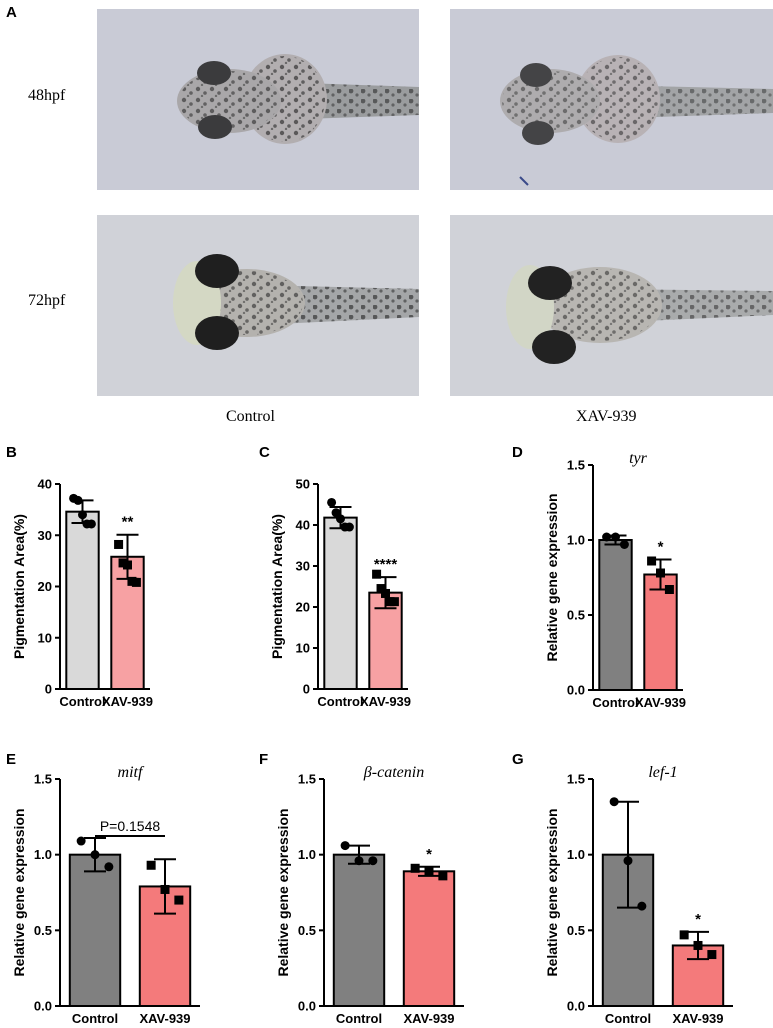  Describe the element at coordinates (131, 772) in the screenshot. I see `chart-title: mitf` at that location.